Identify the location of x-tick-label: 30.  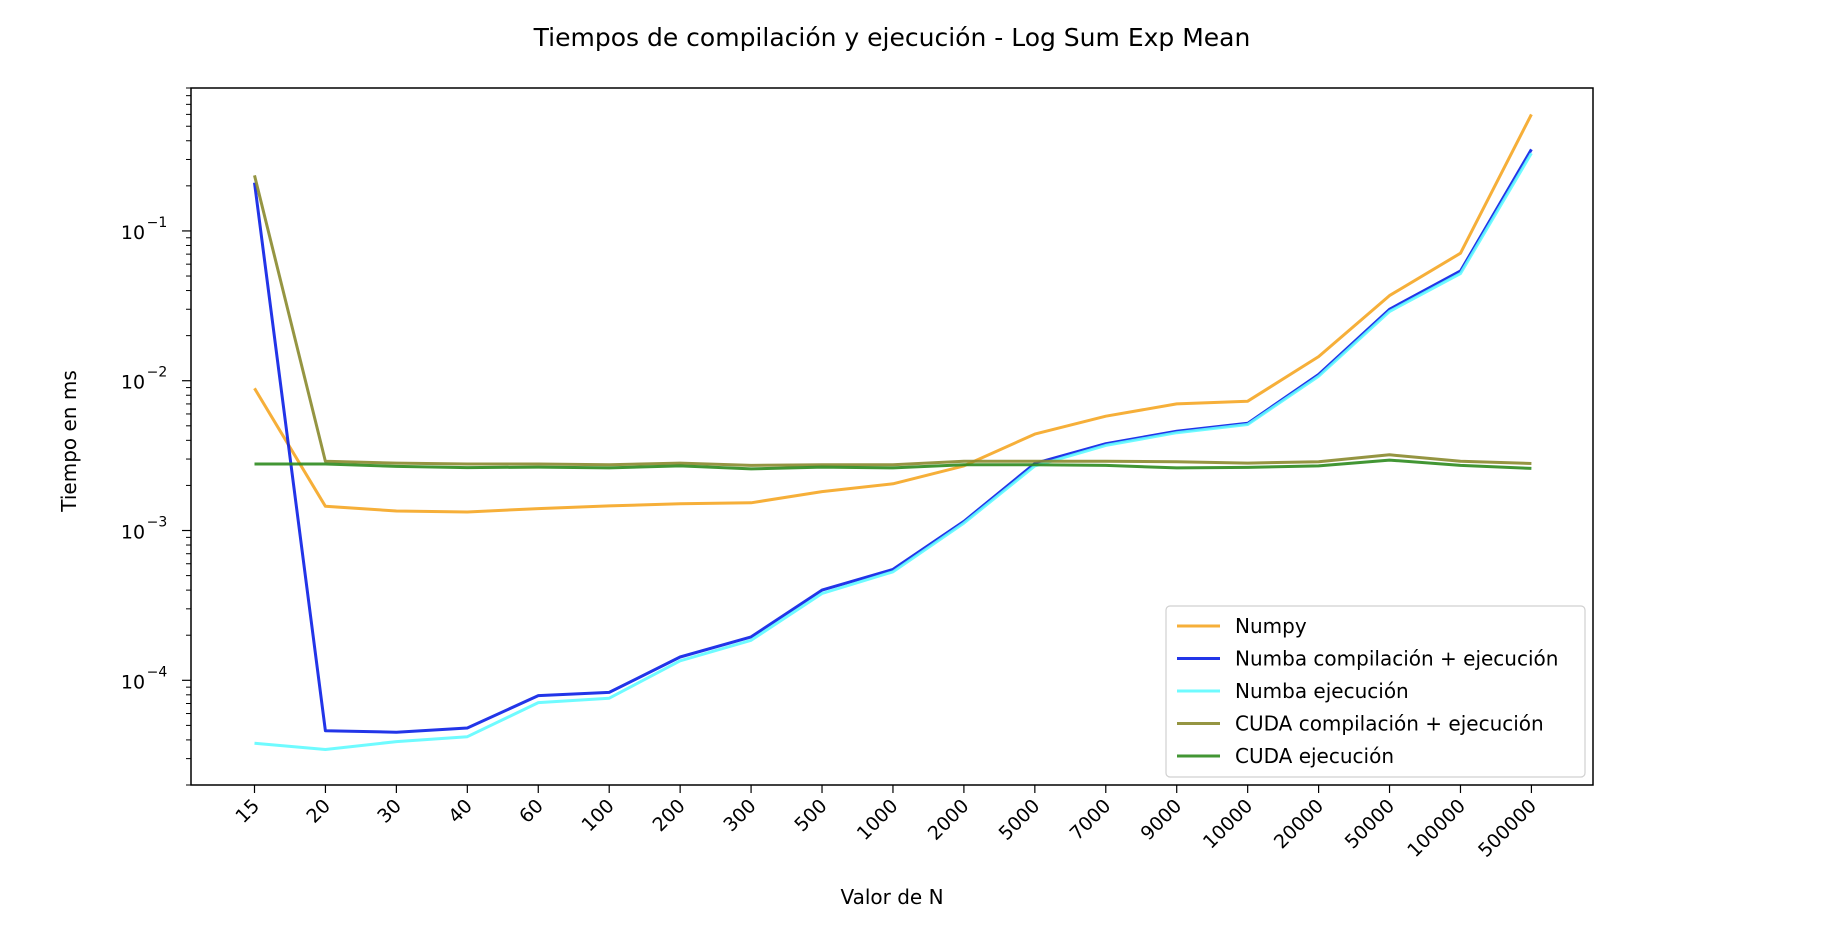
(389, 811).